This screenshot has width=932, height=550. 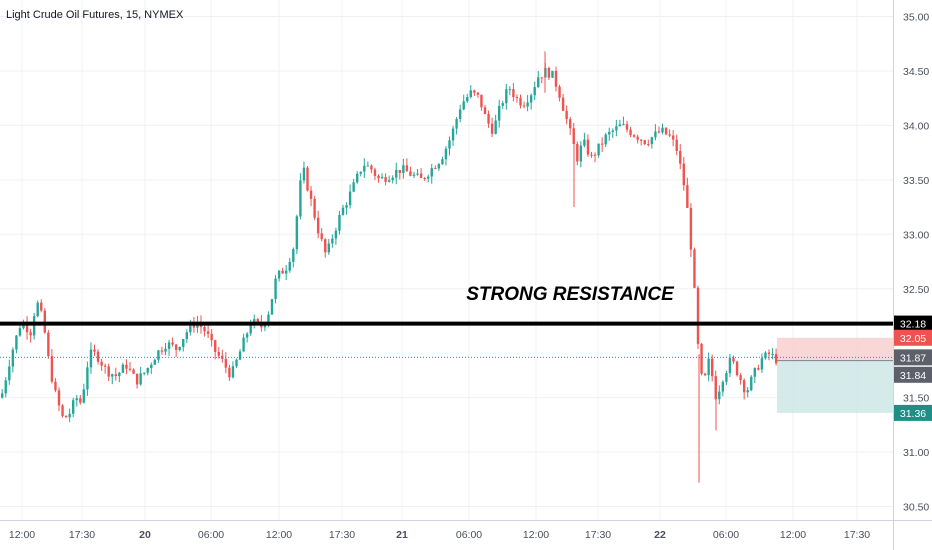 What do you see at coordinates (660, 535) in the screenshot?
I see `x-tick-label: 22` at bounding box center [660, 535].